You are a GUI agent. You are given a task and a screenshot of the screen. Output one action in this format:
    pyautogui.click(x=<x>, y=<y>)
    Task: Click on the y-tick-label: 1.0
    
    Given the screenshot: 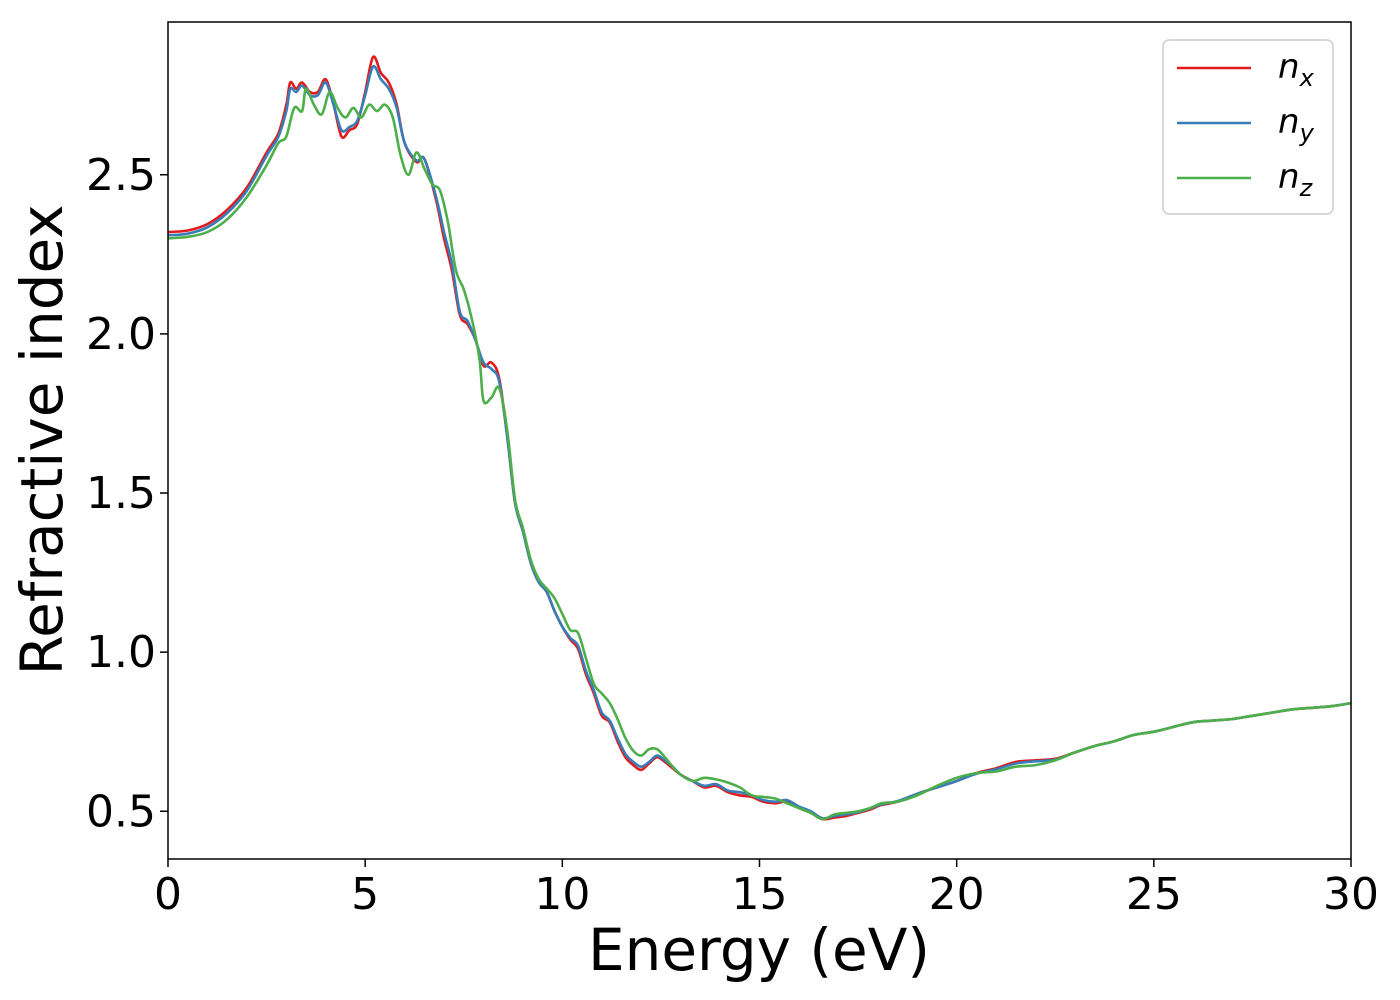 What is the action you would take?
    pyautogui.click(x=121, y=652)
    